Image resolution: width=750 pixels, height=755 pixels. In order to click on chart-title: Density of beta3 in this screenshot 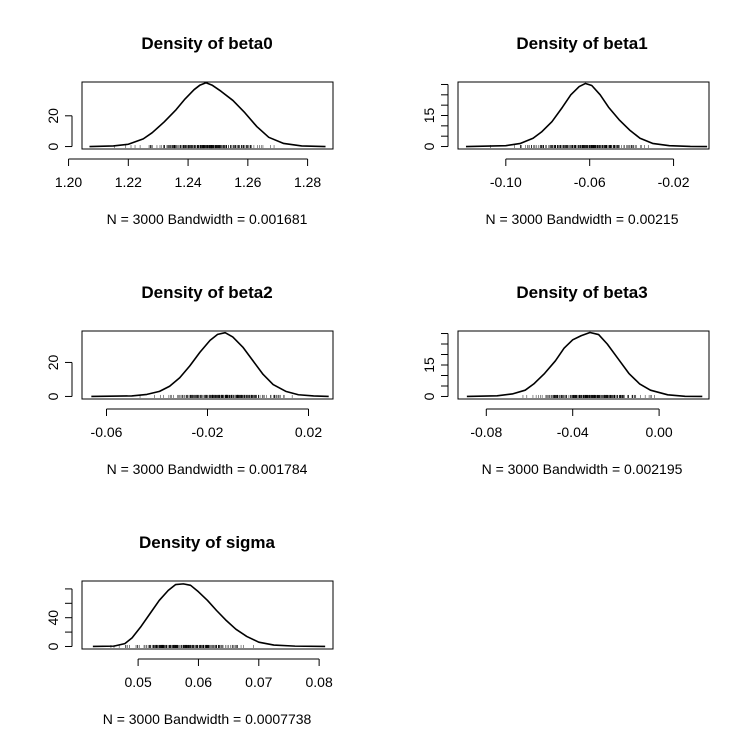, I will do `click(581, 292)`.